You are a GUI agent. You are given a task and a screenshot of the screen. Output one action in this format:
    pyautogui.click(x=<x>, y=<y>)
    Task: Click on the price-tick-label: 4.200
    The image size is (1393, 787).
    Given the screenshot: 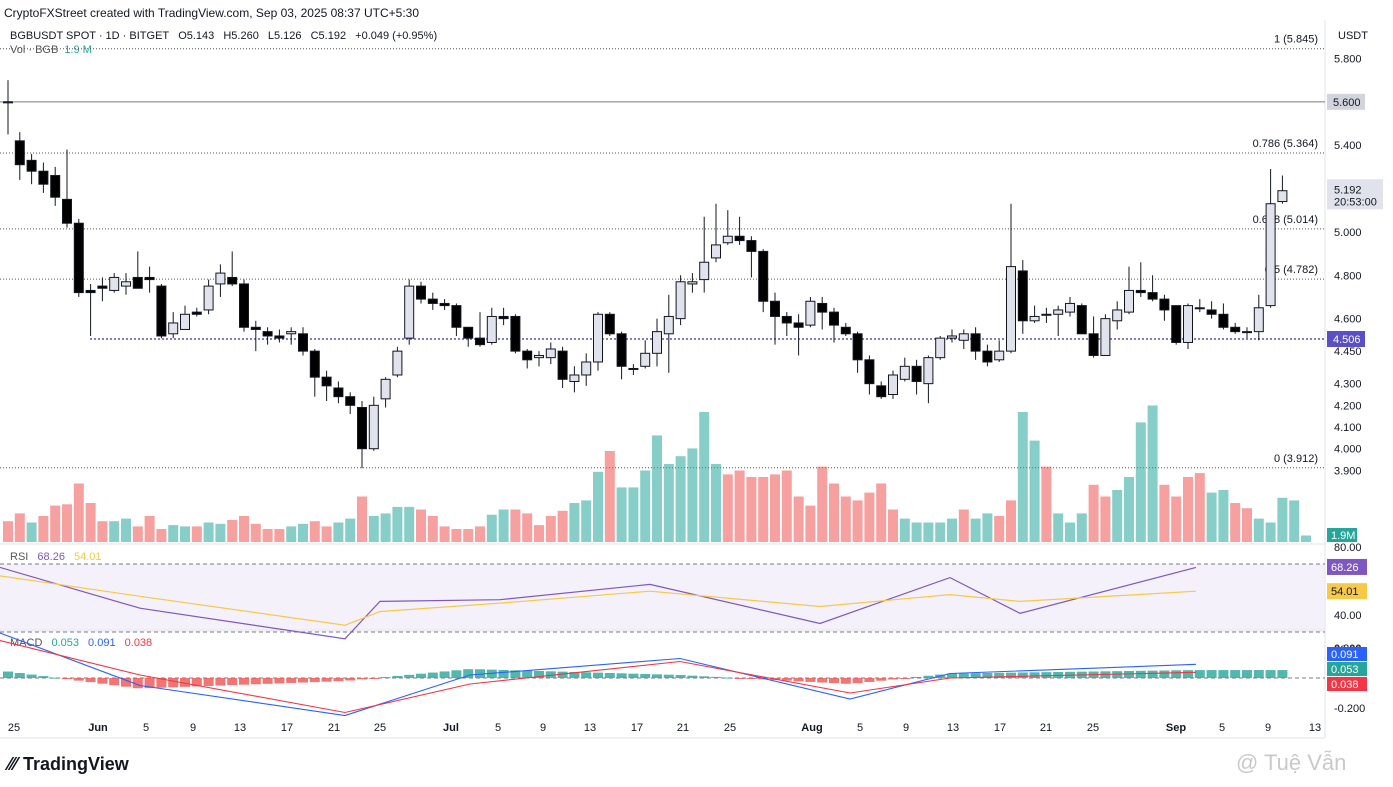 What is the action you would take?
    pyautogui.click(x=1348, y=406)
    